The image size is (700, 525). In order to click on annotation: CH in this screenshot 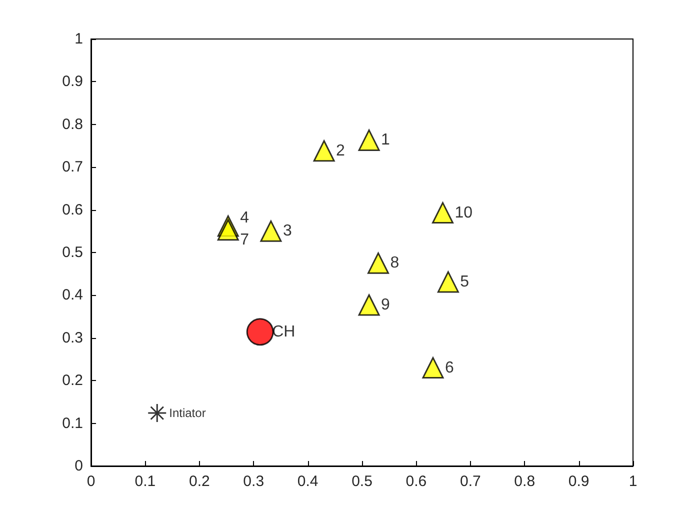, I will do `click(284, 331)`.